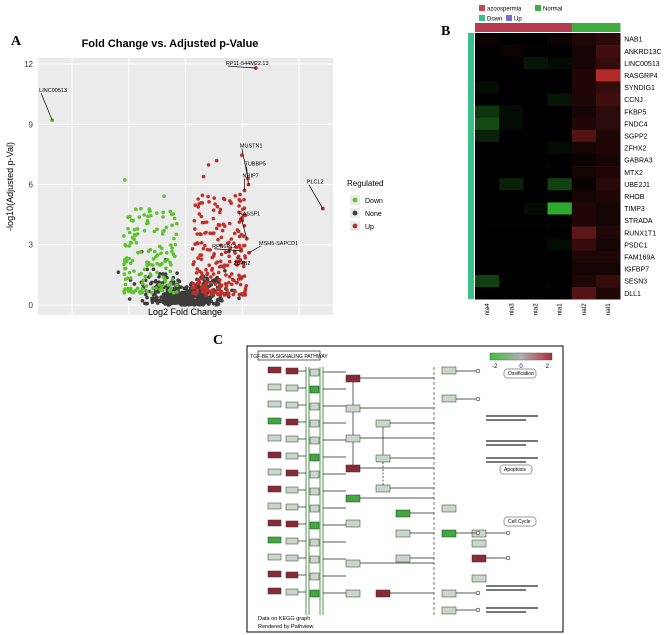 This screenshot has width=666, height=635. I want to click on heatmap-legend-label: Down, so click(494, 20).